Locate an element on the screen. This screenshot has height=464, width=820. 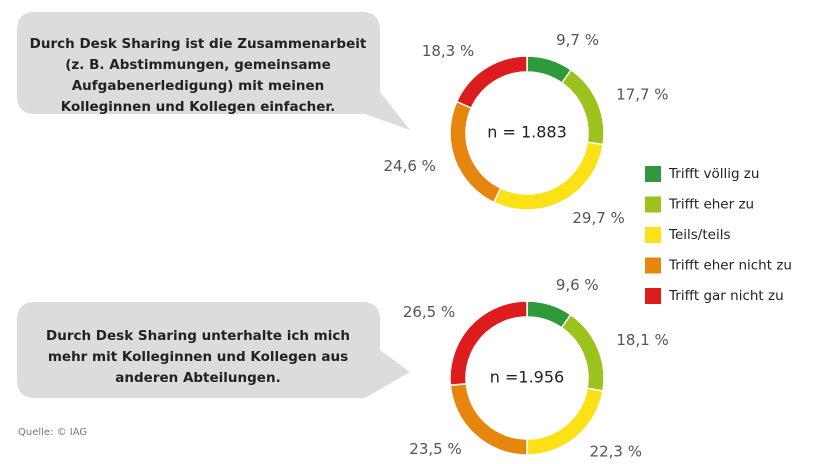
source: Quelle: © IAG is located at coordinates (52, 432).